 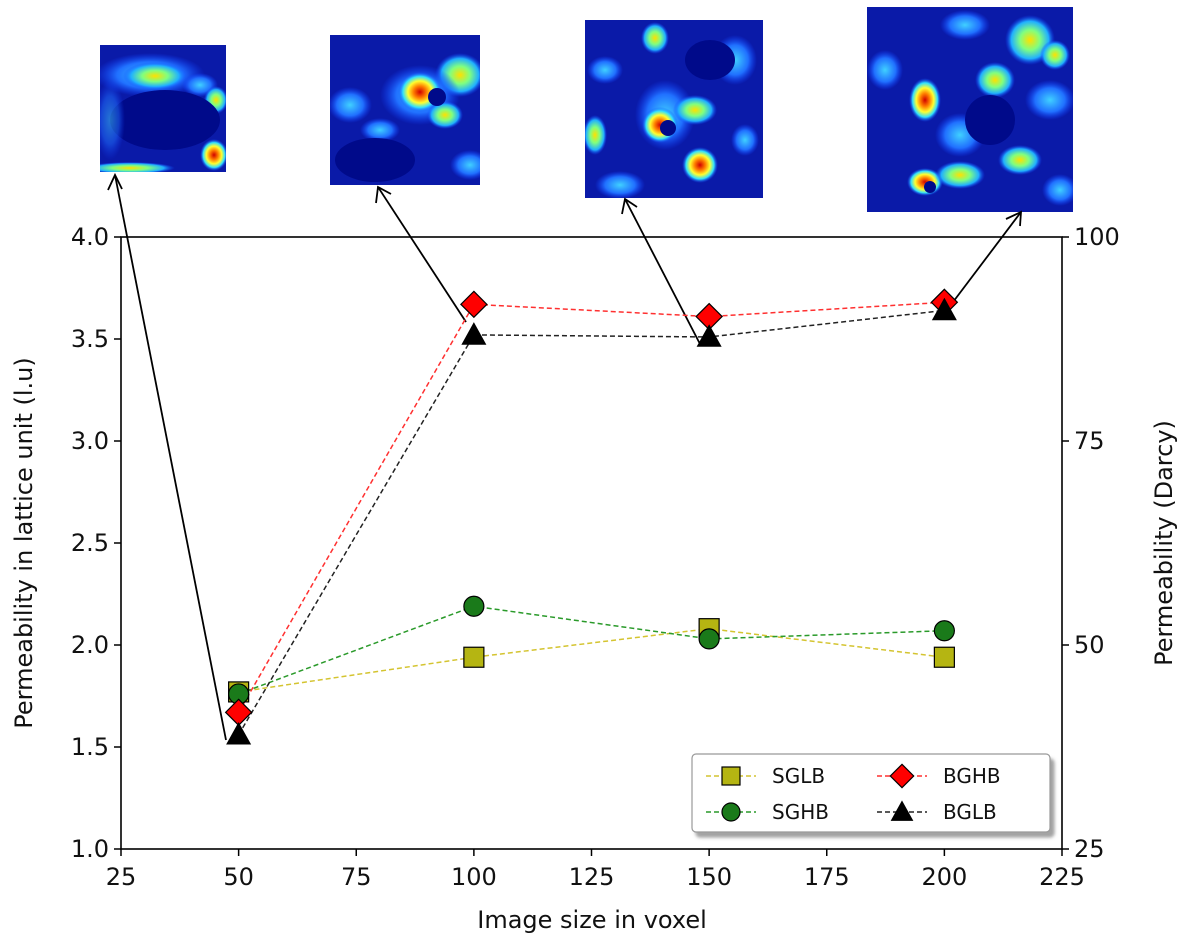 What do you see at coordinates (731, 776) in the screenshot?
I see `legend-marker-sglb` at bounding box center [731, 776].